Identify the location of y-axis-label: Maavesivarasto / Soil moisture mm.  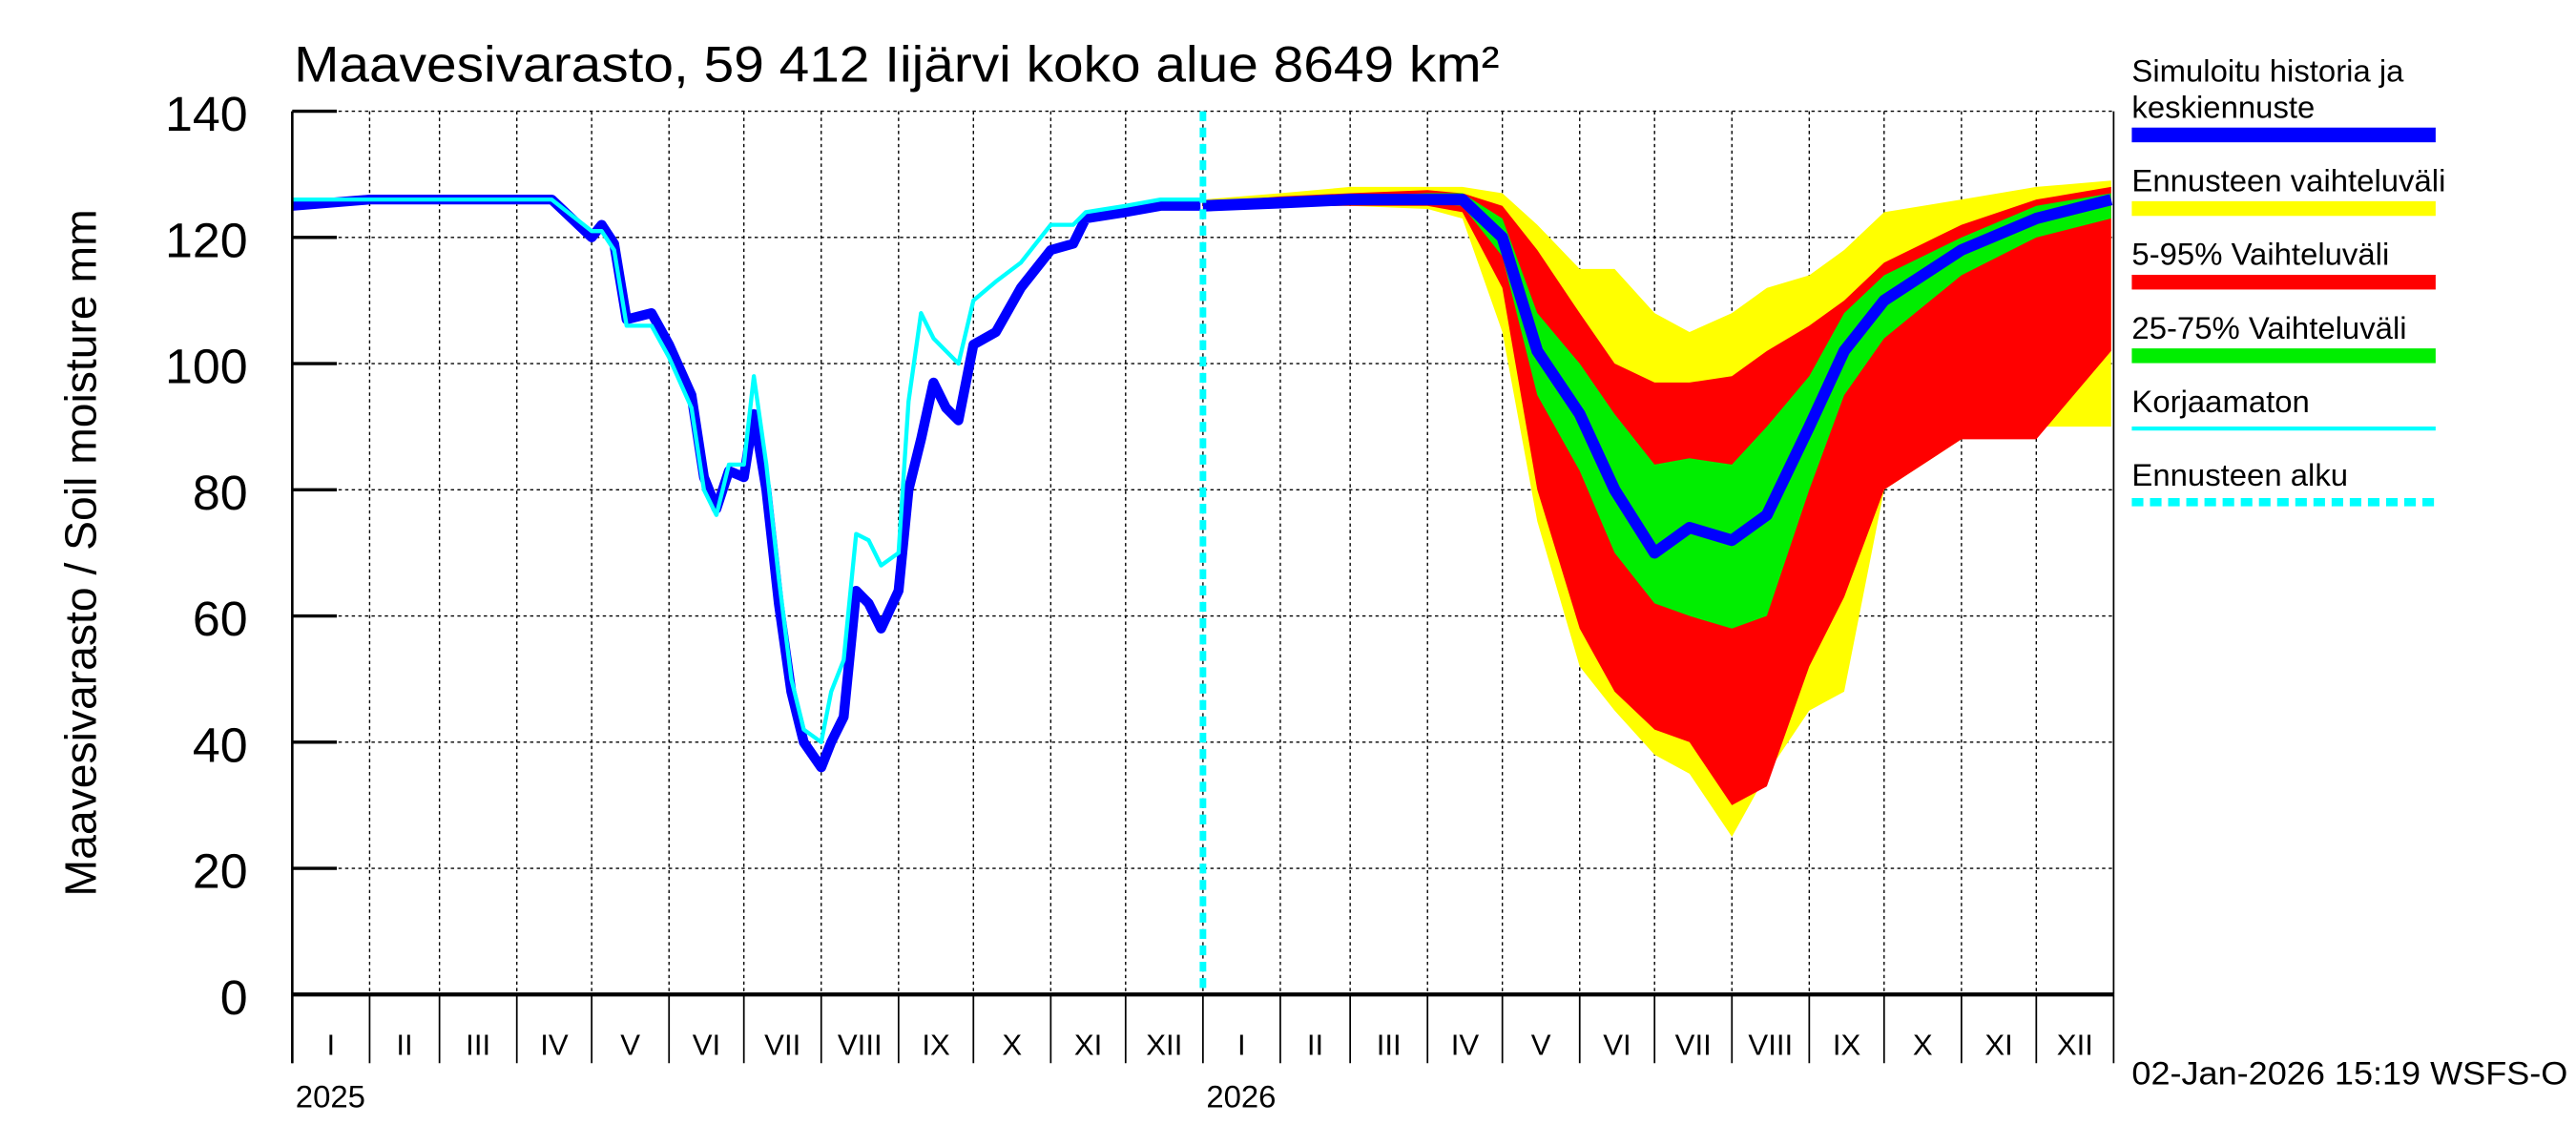
(80, 553).